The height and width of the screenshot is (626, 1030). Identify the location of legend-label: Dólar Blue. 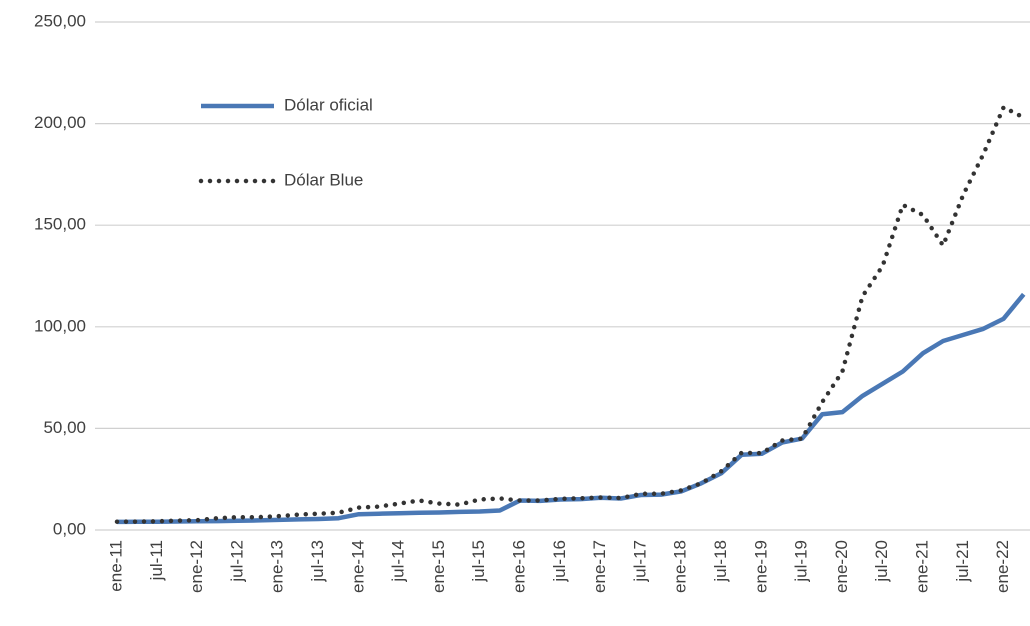
(323, 179).